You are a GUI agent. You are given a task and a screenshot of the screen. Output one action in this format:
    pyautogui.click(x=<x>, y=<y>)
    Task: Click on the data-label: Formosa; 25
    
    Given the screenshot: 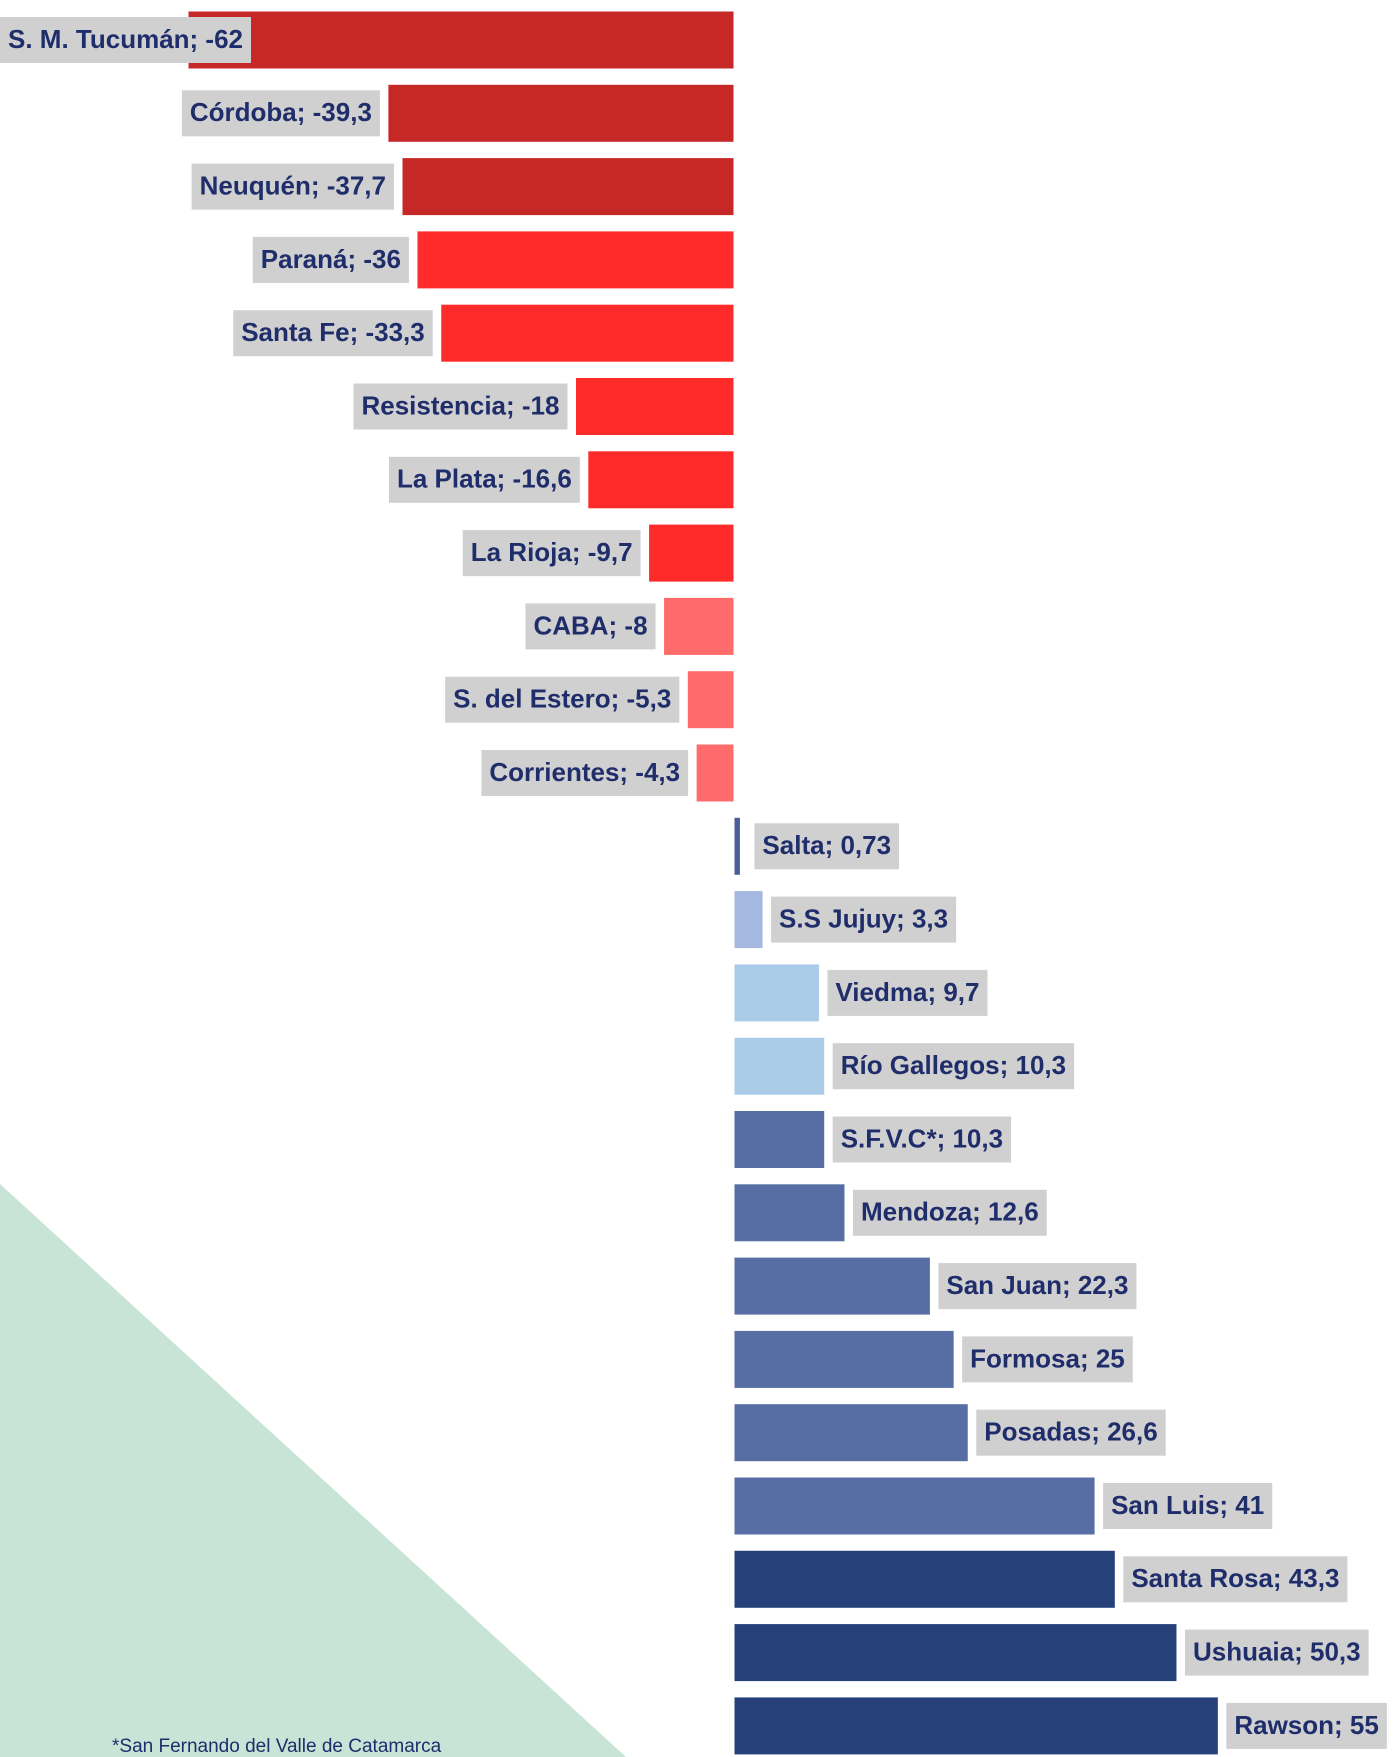 What is the action you would take?
    pyautogui.click(x=1047, y=1358)
    